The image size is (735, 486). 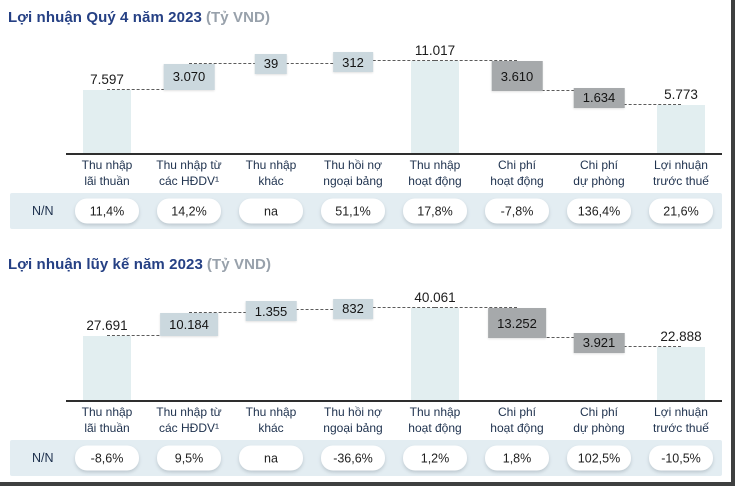 I want to click on growth-badge-slot: 9,5%, so click(x=189, y=458).